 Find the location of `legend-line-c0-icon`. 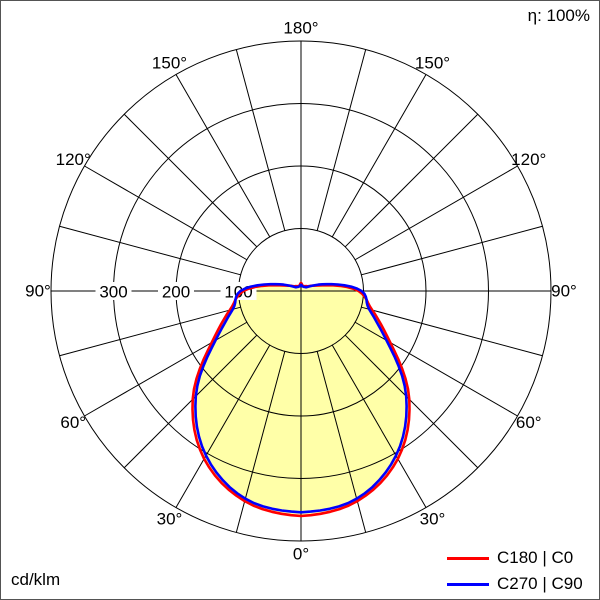

legend-line-c0-icon is located at coordinates (468, 558).